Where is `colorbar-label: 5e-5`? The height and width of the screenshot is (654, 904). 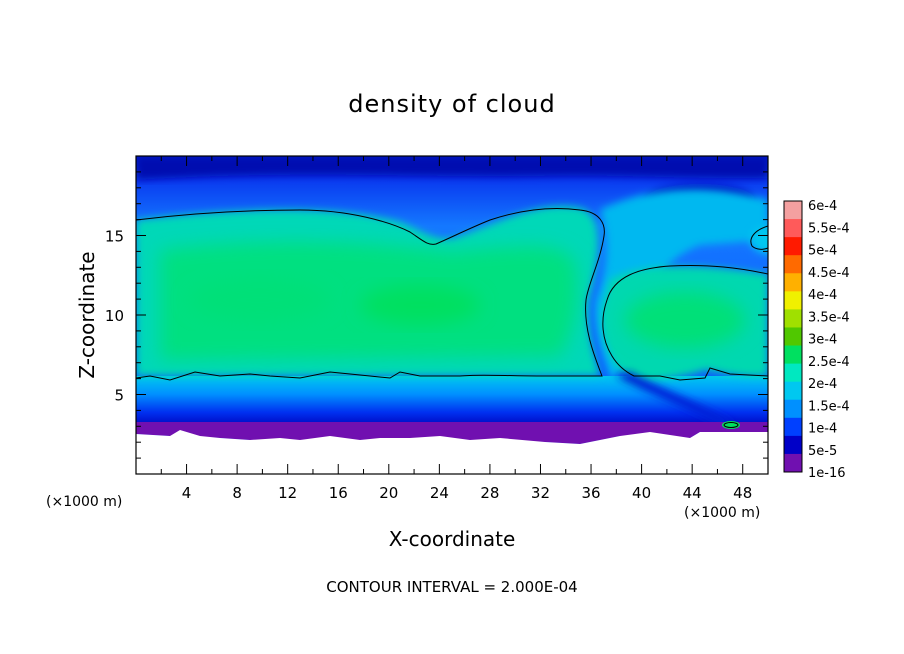
colorbar-label: 5e-5 is located at coordinates (822, 451).